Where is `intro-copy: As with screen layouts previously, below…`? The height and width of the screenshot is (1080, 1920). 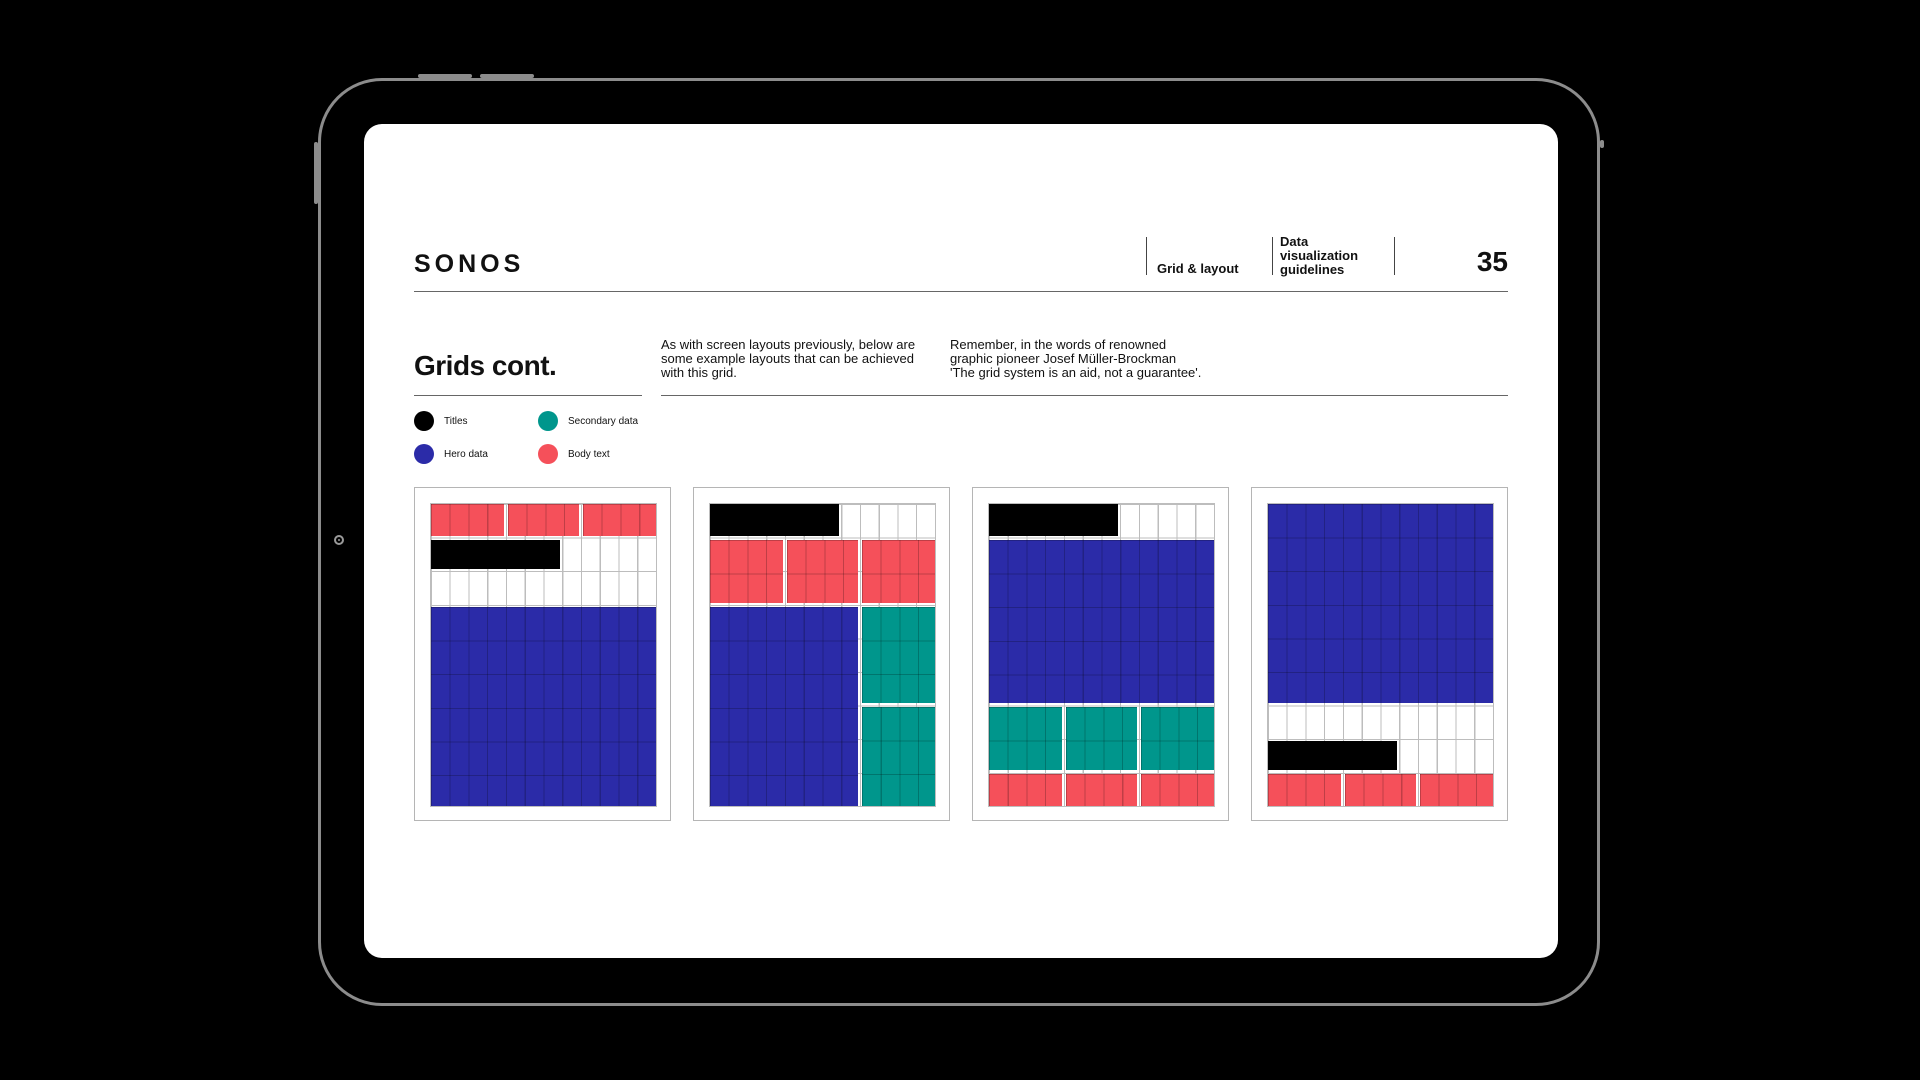 intro-copy: As with screen layouts previously, below… is located at coordinates (796, 359).